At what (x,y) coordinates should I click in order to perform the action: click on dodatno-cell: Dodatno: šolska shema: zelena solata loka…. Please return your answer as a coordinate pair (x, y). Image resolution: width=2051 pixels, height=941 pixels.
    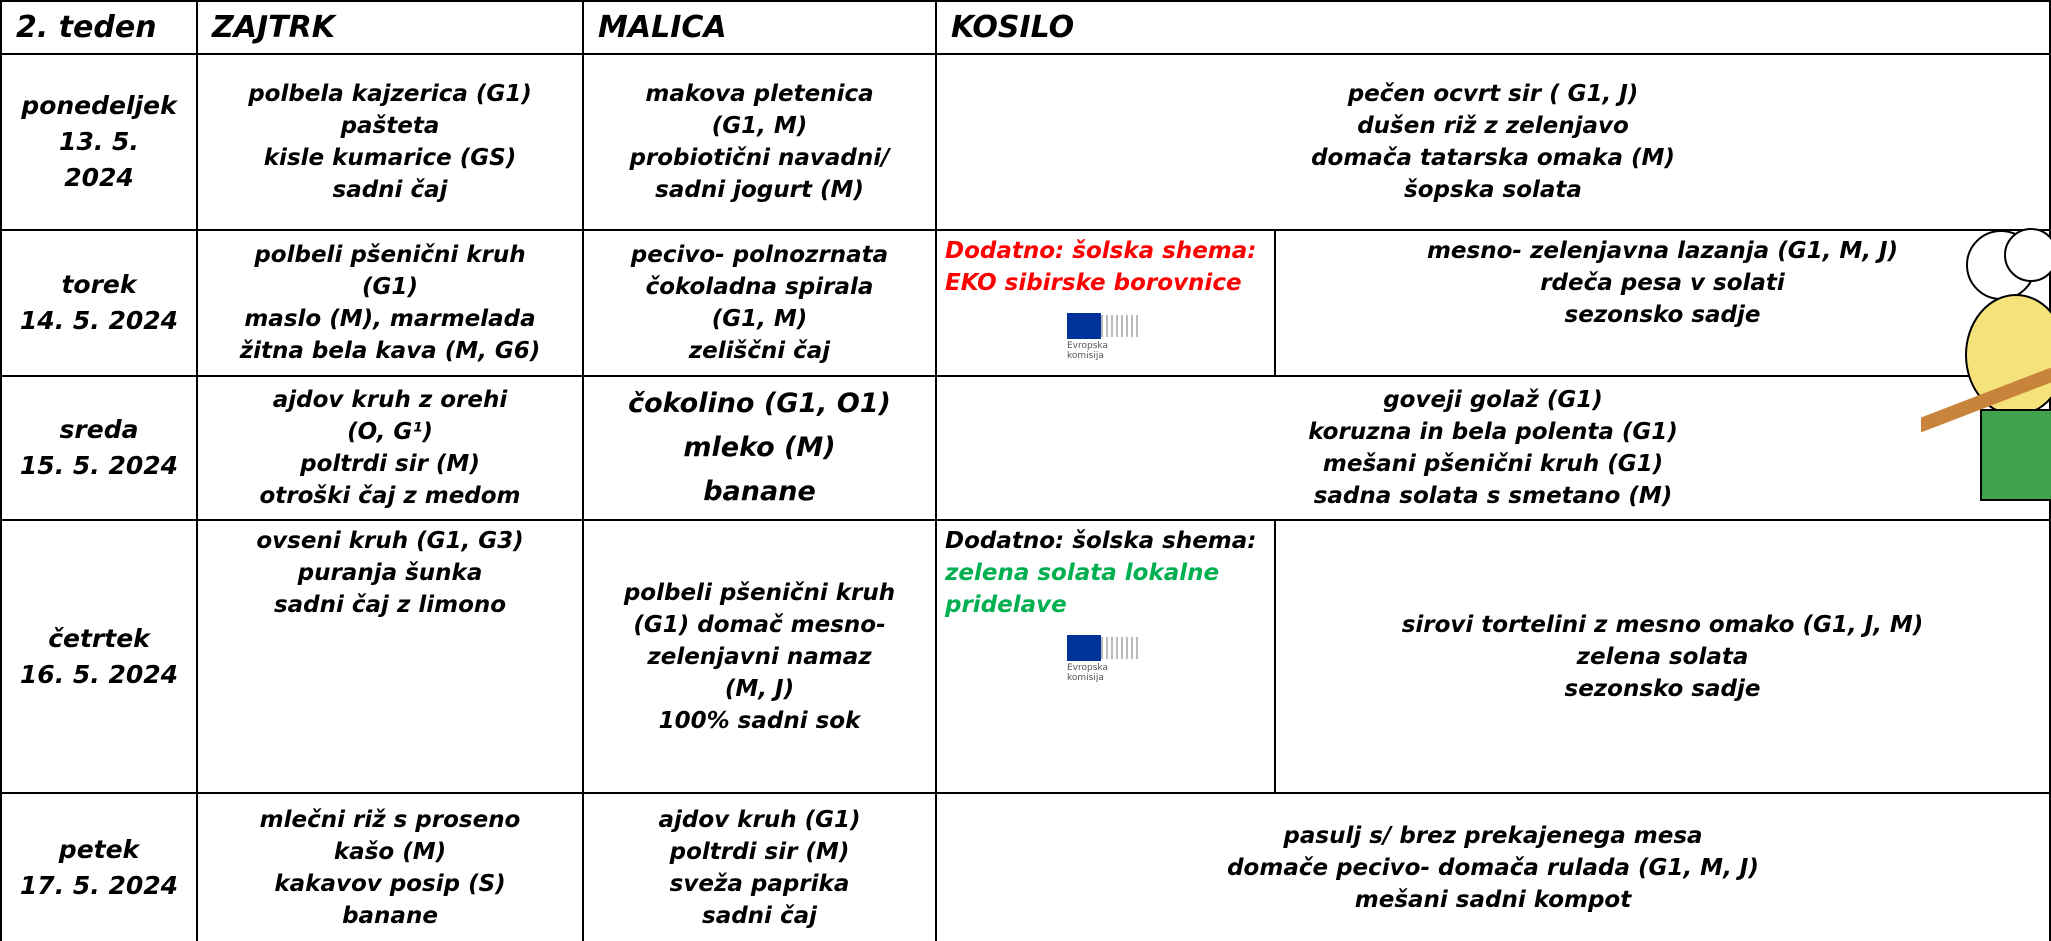
    Looking at the image, I should click on (1105, 656).